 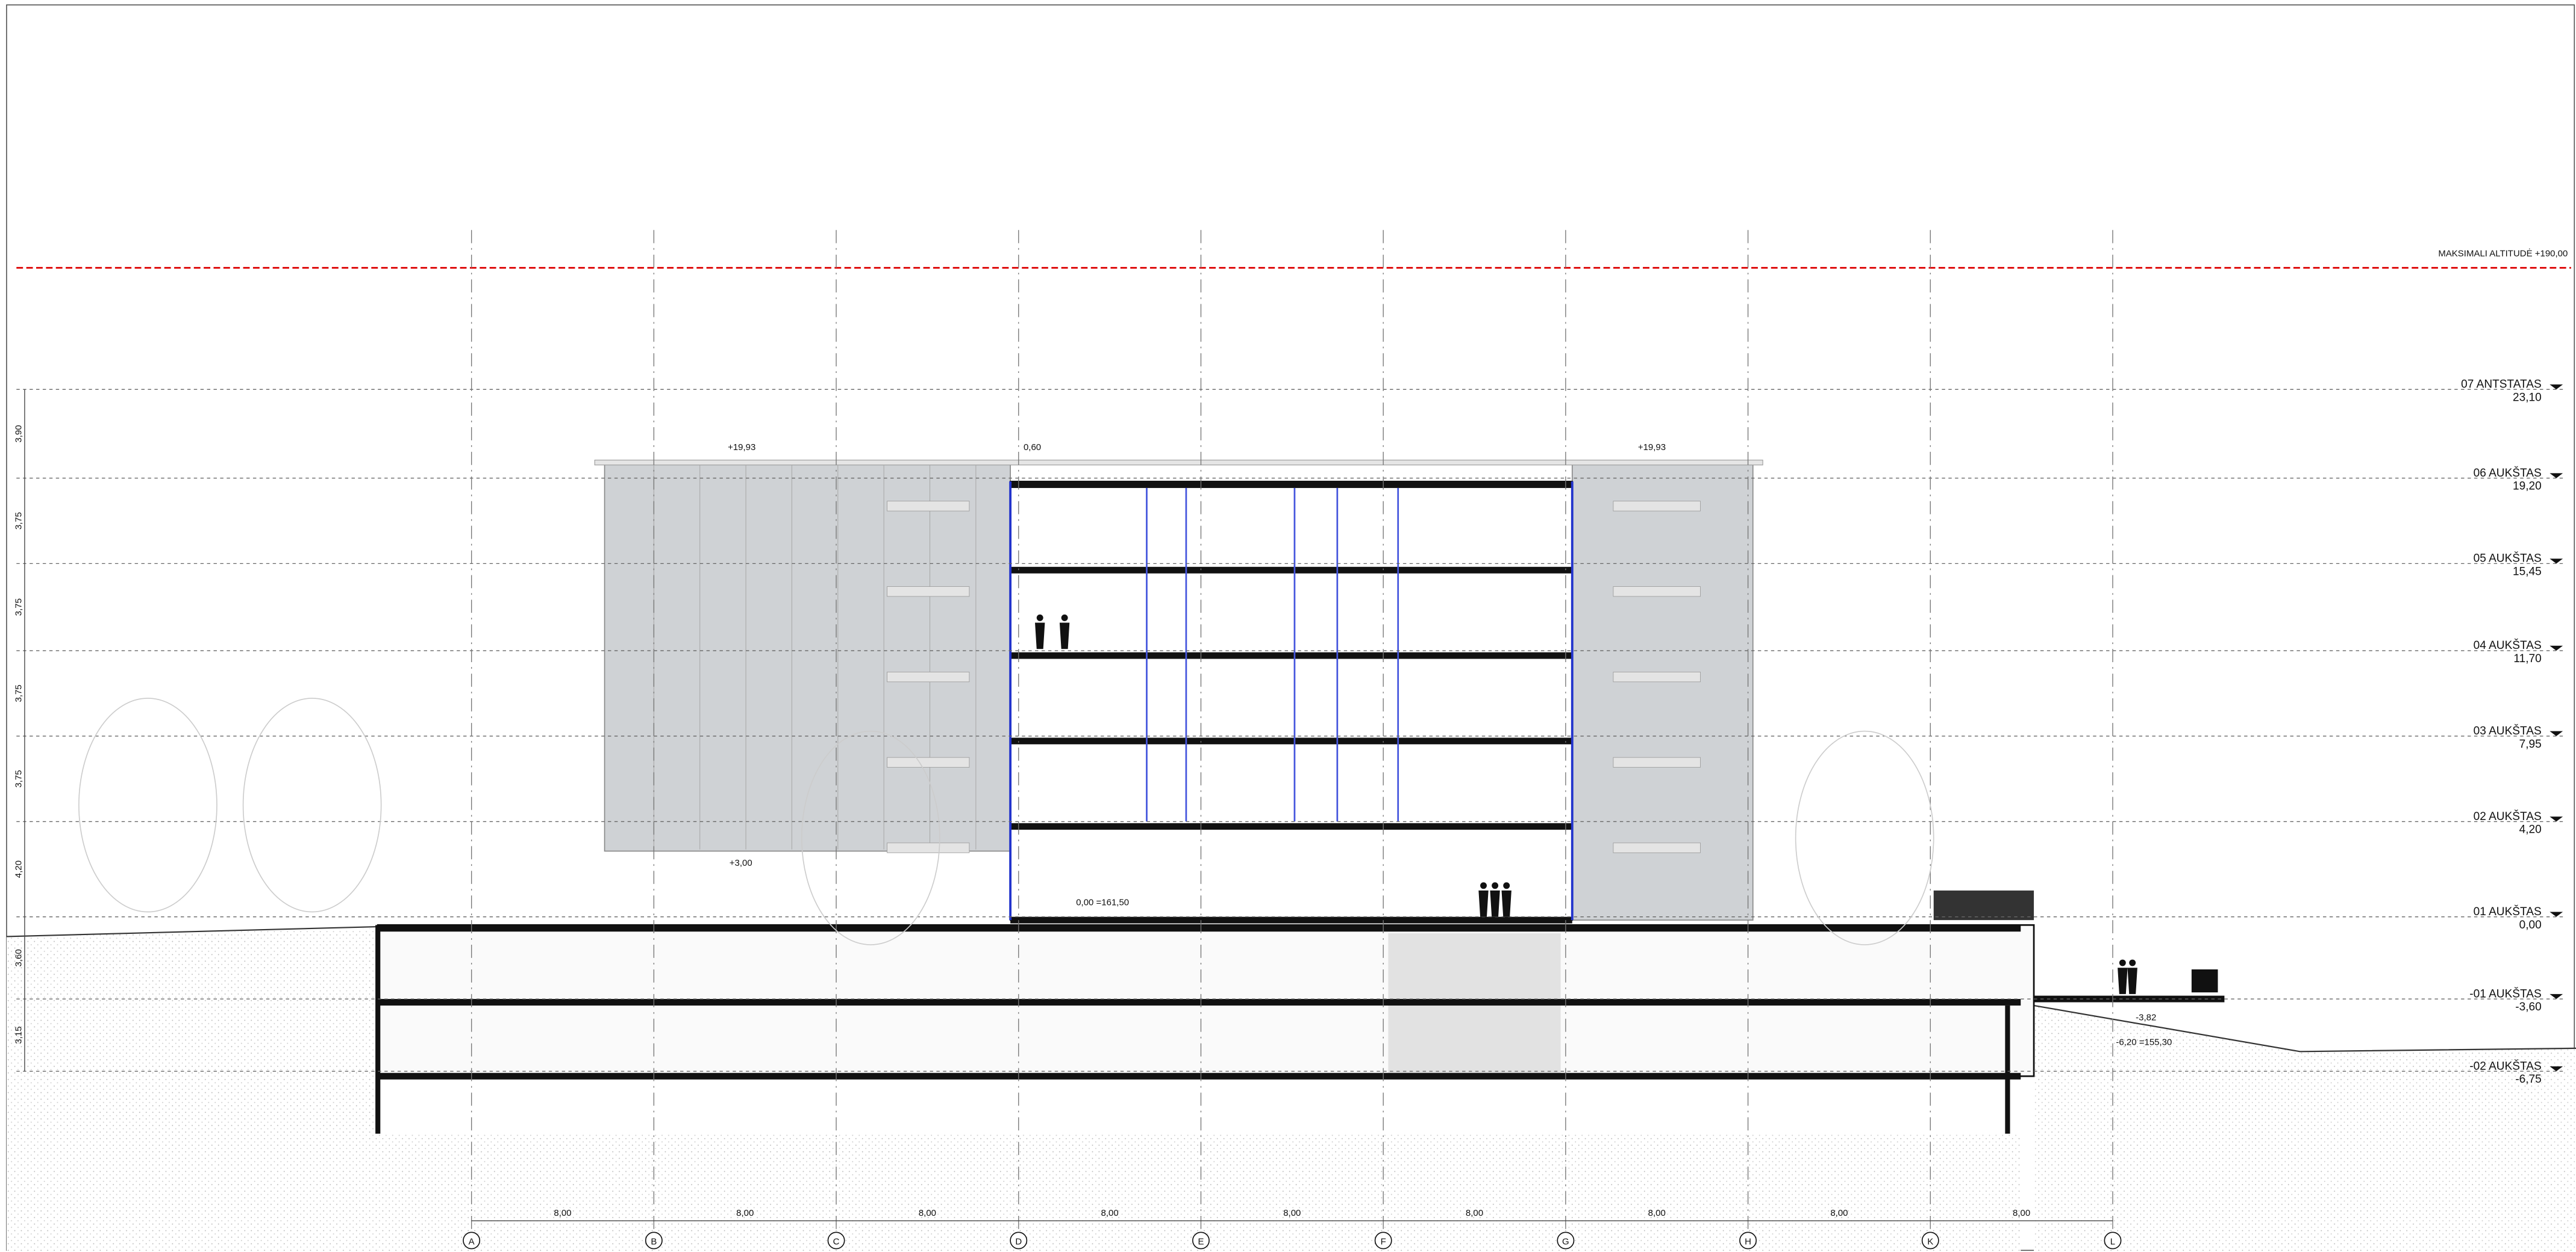 I want to click on annotation: +3,00, so click(x=741, y=863).